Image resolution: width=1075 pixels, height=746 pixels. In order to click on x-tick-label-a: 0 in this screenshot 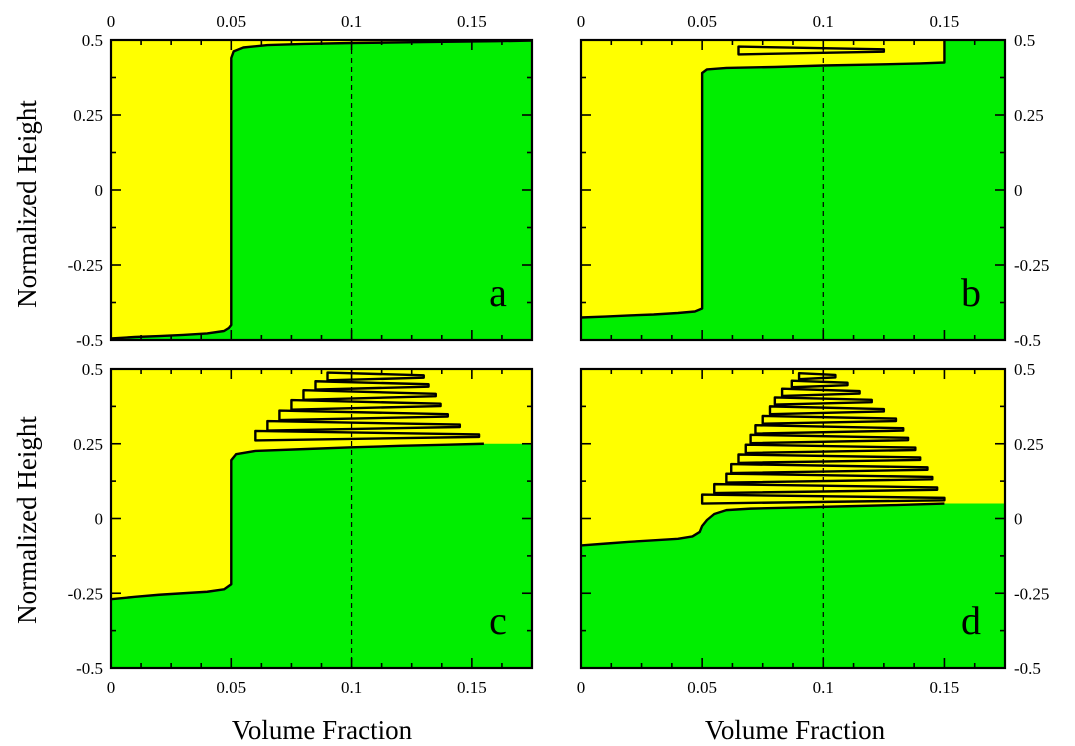, I will do `click(111, 21)`.